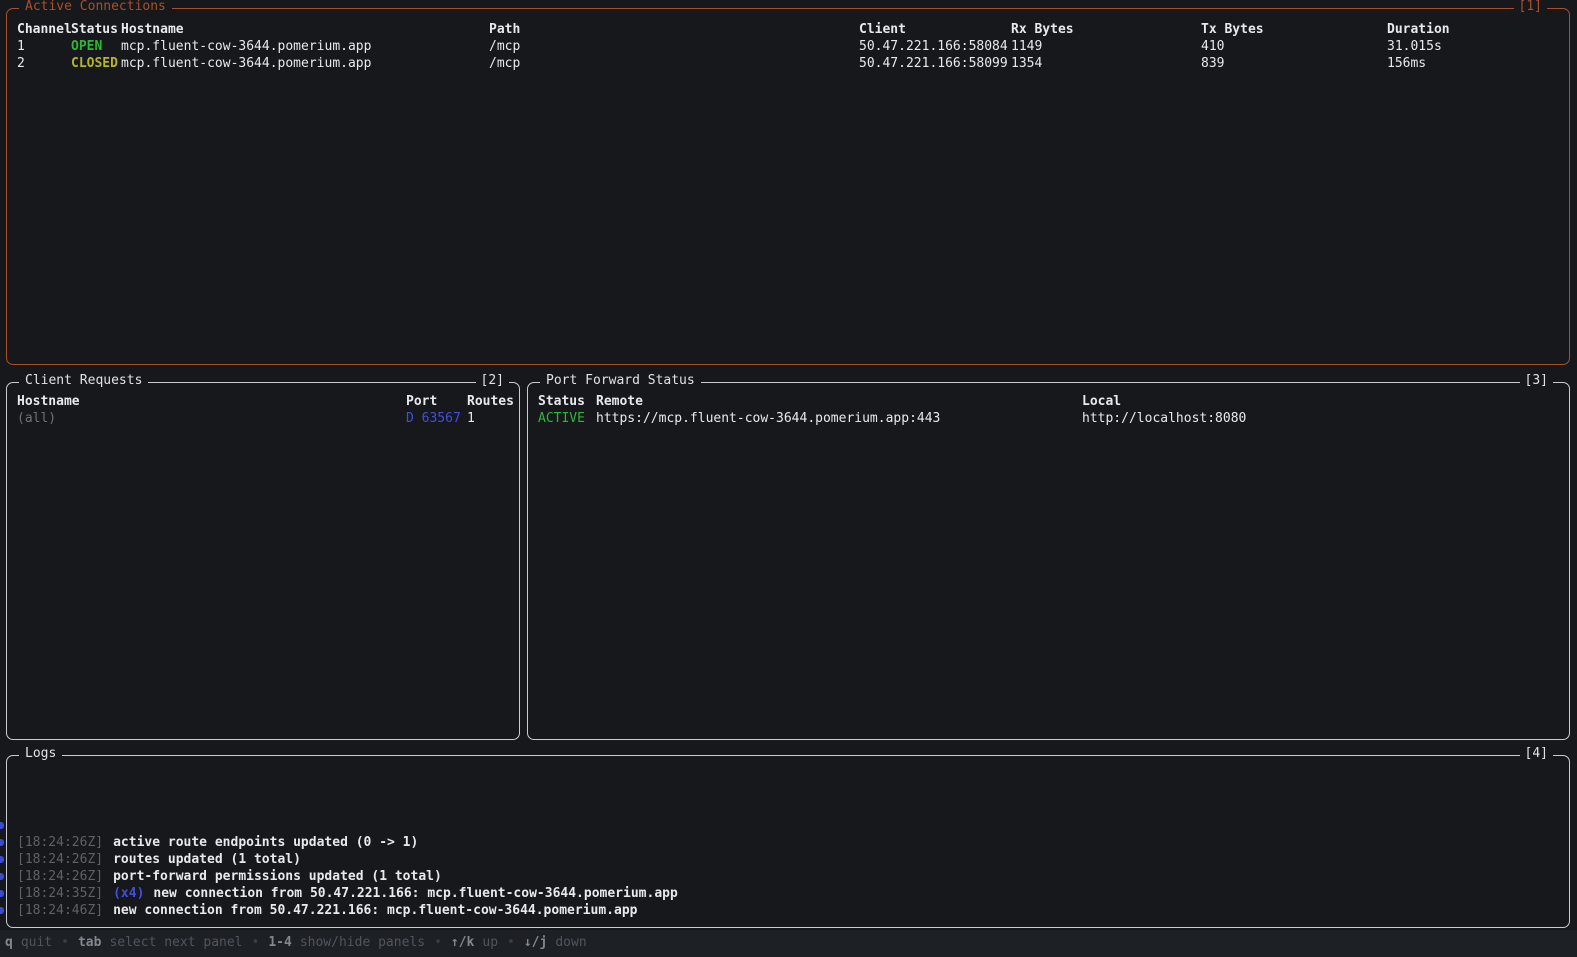 This screenshot has height=957, width=1577. Describe the element at coordinates (1536, 753) in the screenshot. I see `panel-number-badge: [4]` at that location.